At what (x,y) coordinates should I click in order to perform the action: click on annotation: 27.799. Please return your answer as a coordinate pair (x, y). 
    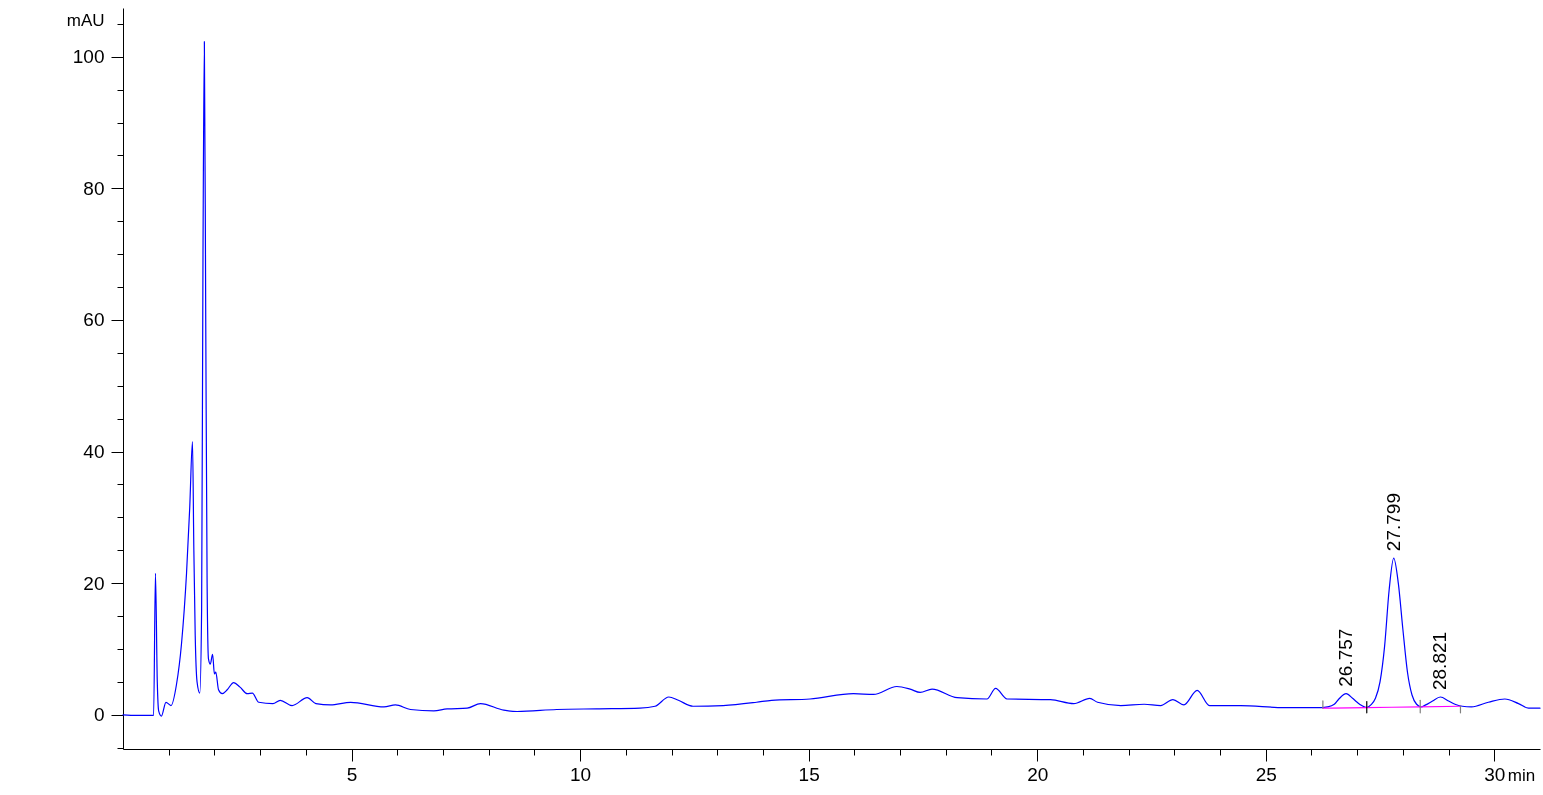
    Looking at the image, I should click on (1393, 522).